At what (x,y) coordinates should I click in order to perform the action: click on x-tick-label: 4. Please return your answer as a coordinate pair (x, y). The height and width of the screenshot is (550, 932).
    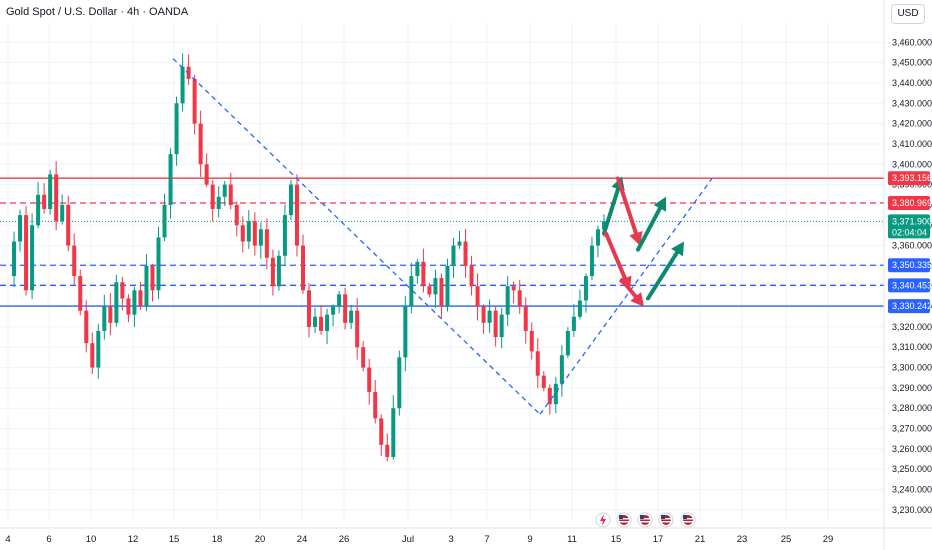
    Looking at the image, I should click on (7, 539).